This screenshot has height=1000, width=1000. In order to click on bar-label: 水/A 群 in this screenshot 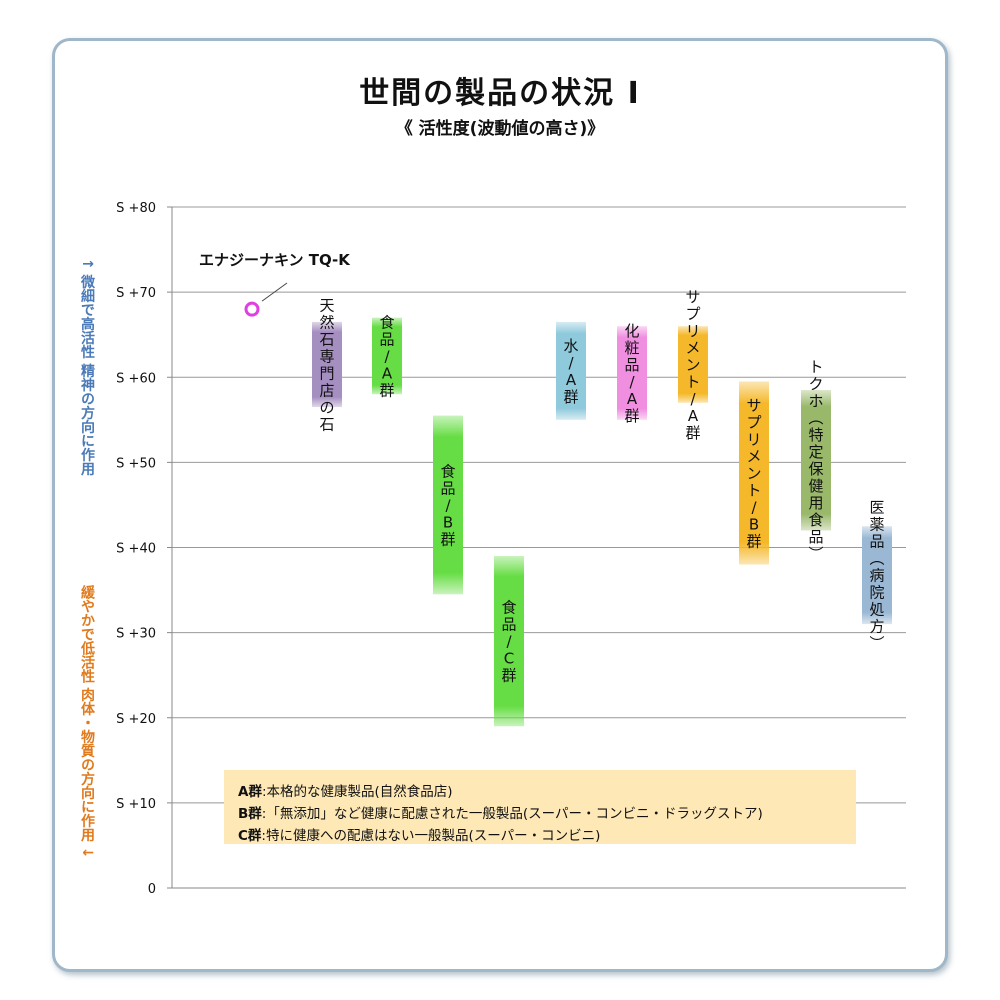, I will do `click(570, 371)`.